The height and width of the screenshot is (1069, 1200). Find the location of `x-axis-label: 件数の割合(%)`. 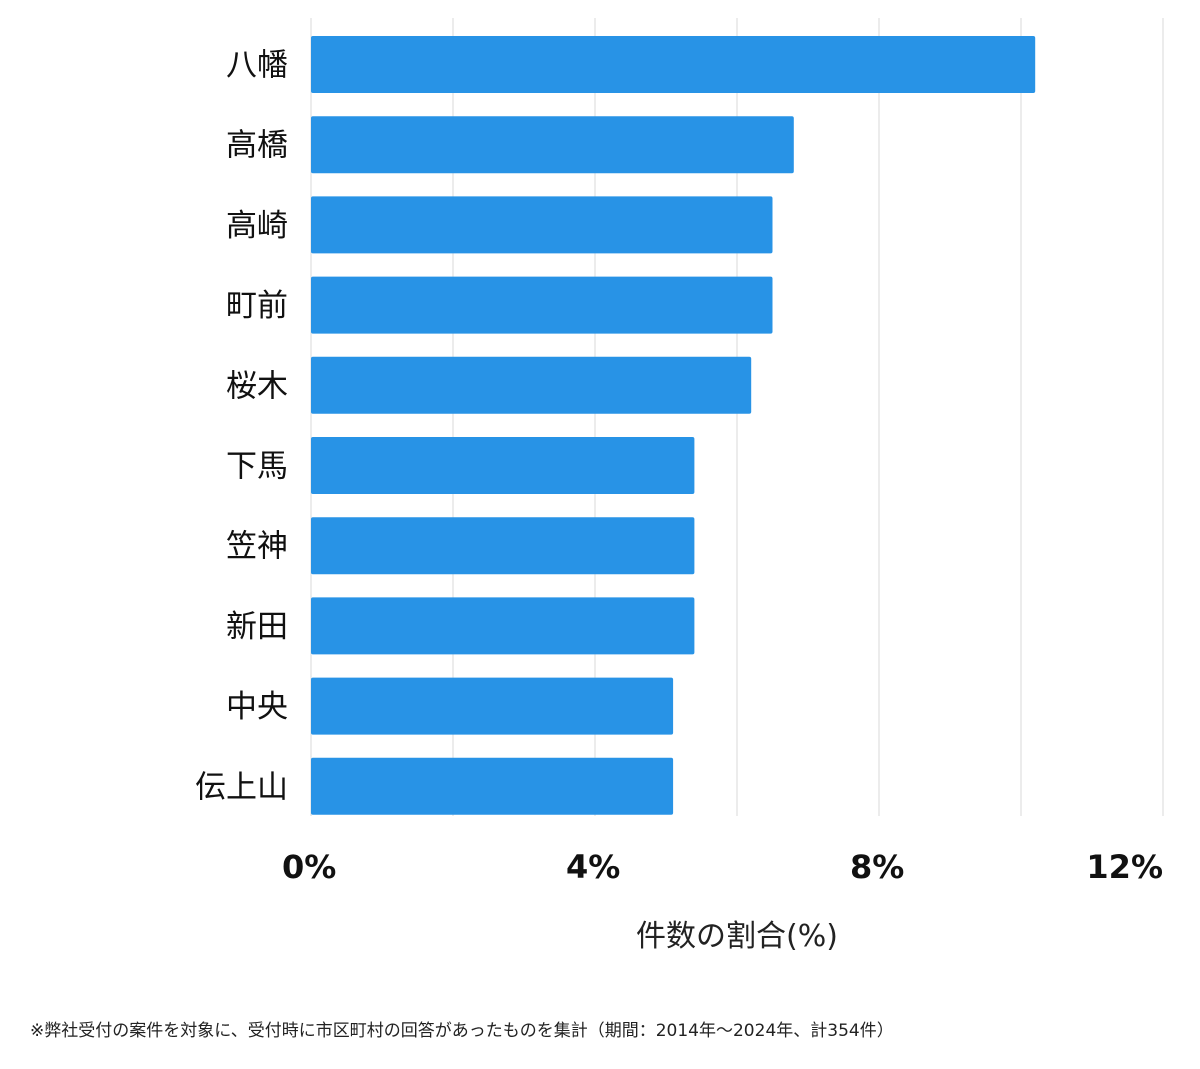

x-axis-label: 件数の割合(%) is located at coordinates (737, 936).